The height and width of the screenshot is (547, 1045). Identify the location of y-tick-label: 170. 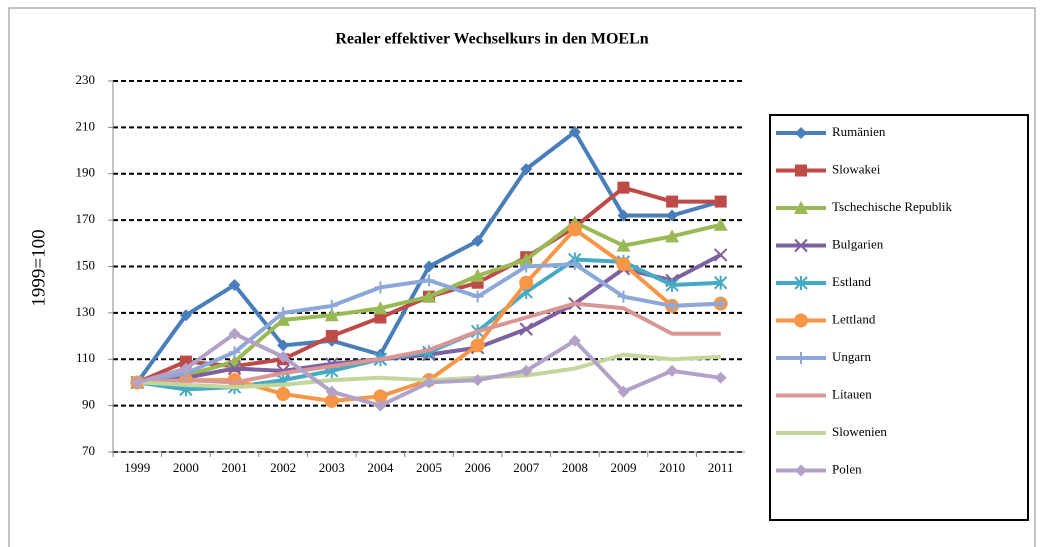
(86, 218).